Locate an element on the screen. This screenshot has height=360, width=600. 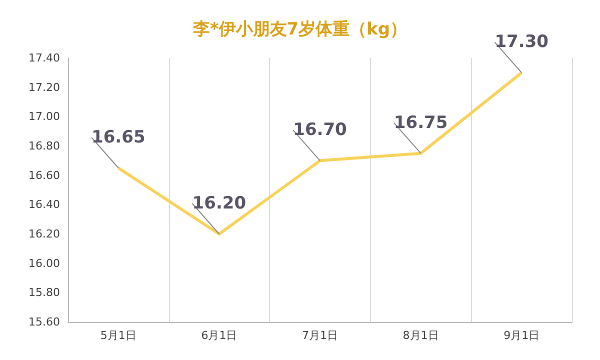
data-label: 17.30 is located at coordinates (521, 42).